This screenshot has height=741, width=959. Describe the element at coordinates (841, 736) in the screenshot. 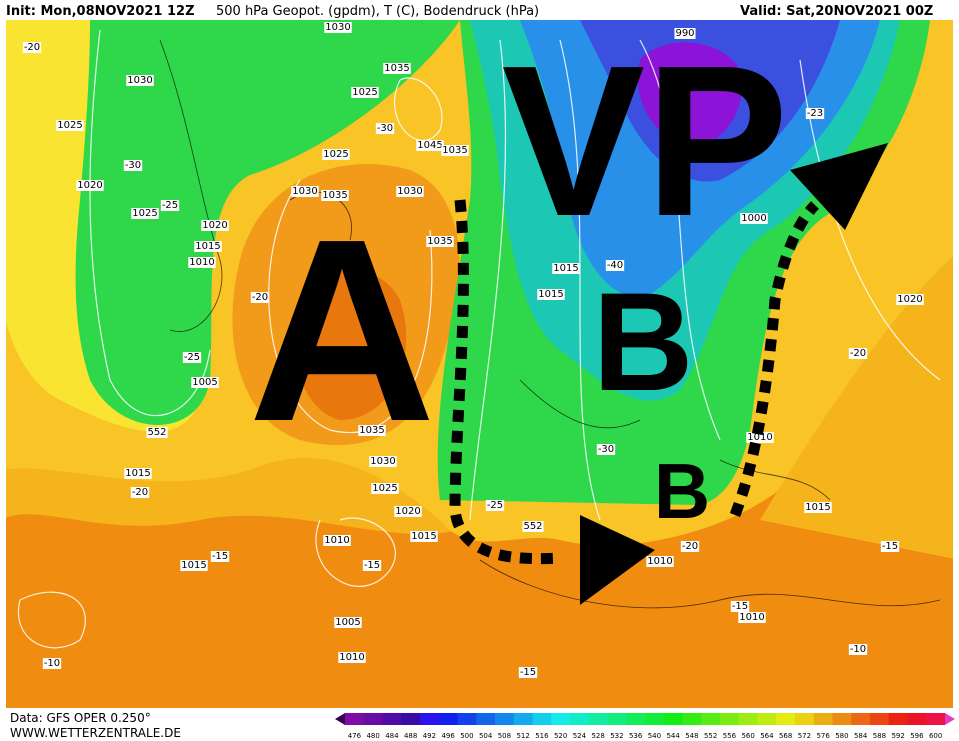

I see `color-label: 580` at that location.